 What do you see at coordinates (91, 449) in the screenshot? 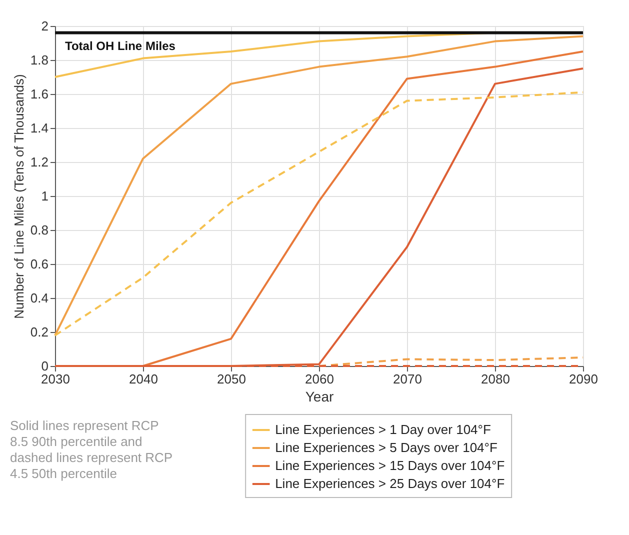
I see `text: Solid lines represent RCP 8.5 90th percentile and dashed lines represent RCP 4.5 50th percentile` at bounding box center [91, 449].